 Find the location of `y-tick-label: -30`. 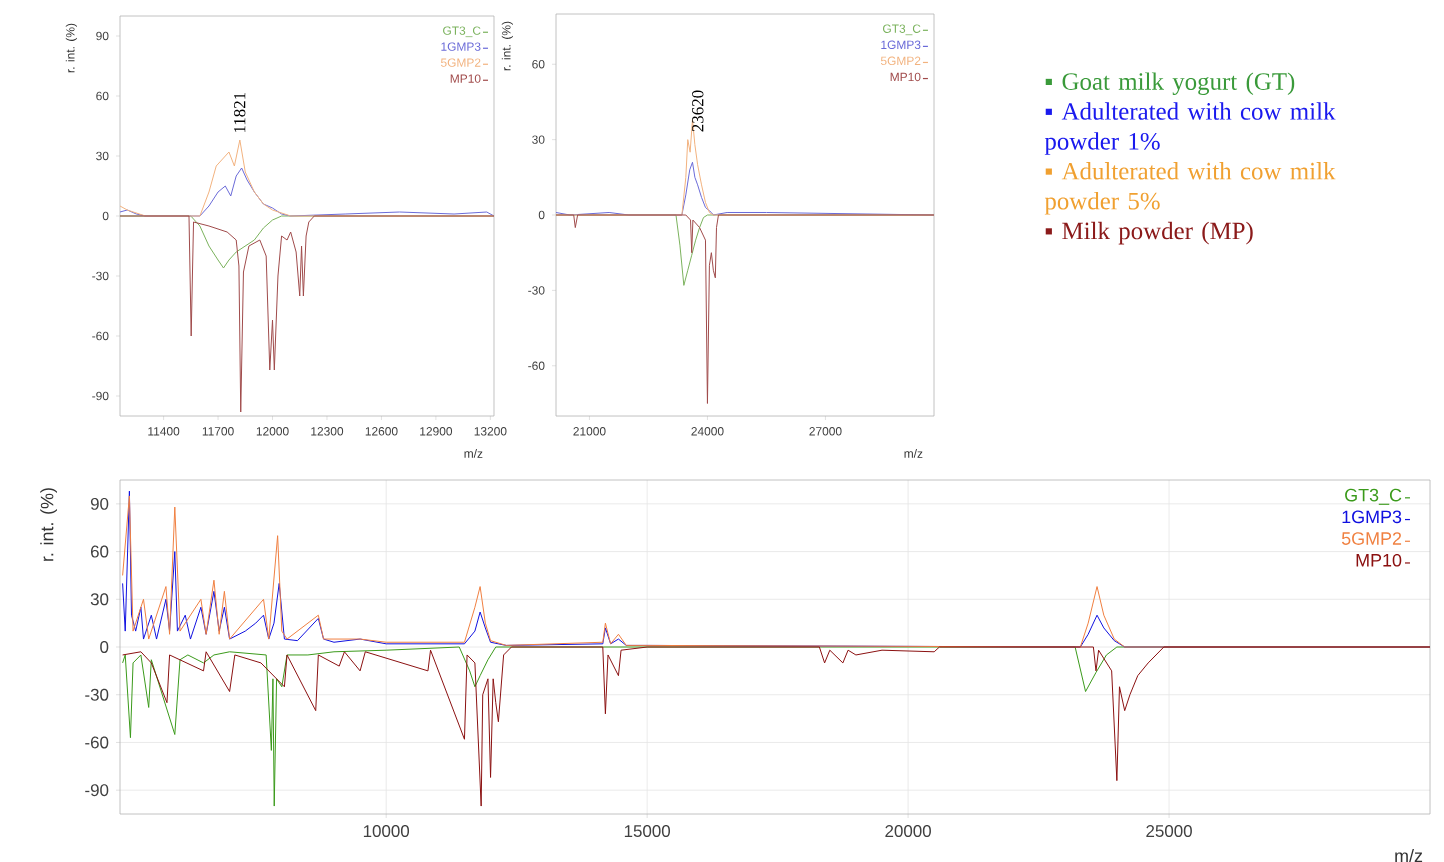

y-tick-label: -30 is located at coordinates (97, 694).